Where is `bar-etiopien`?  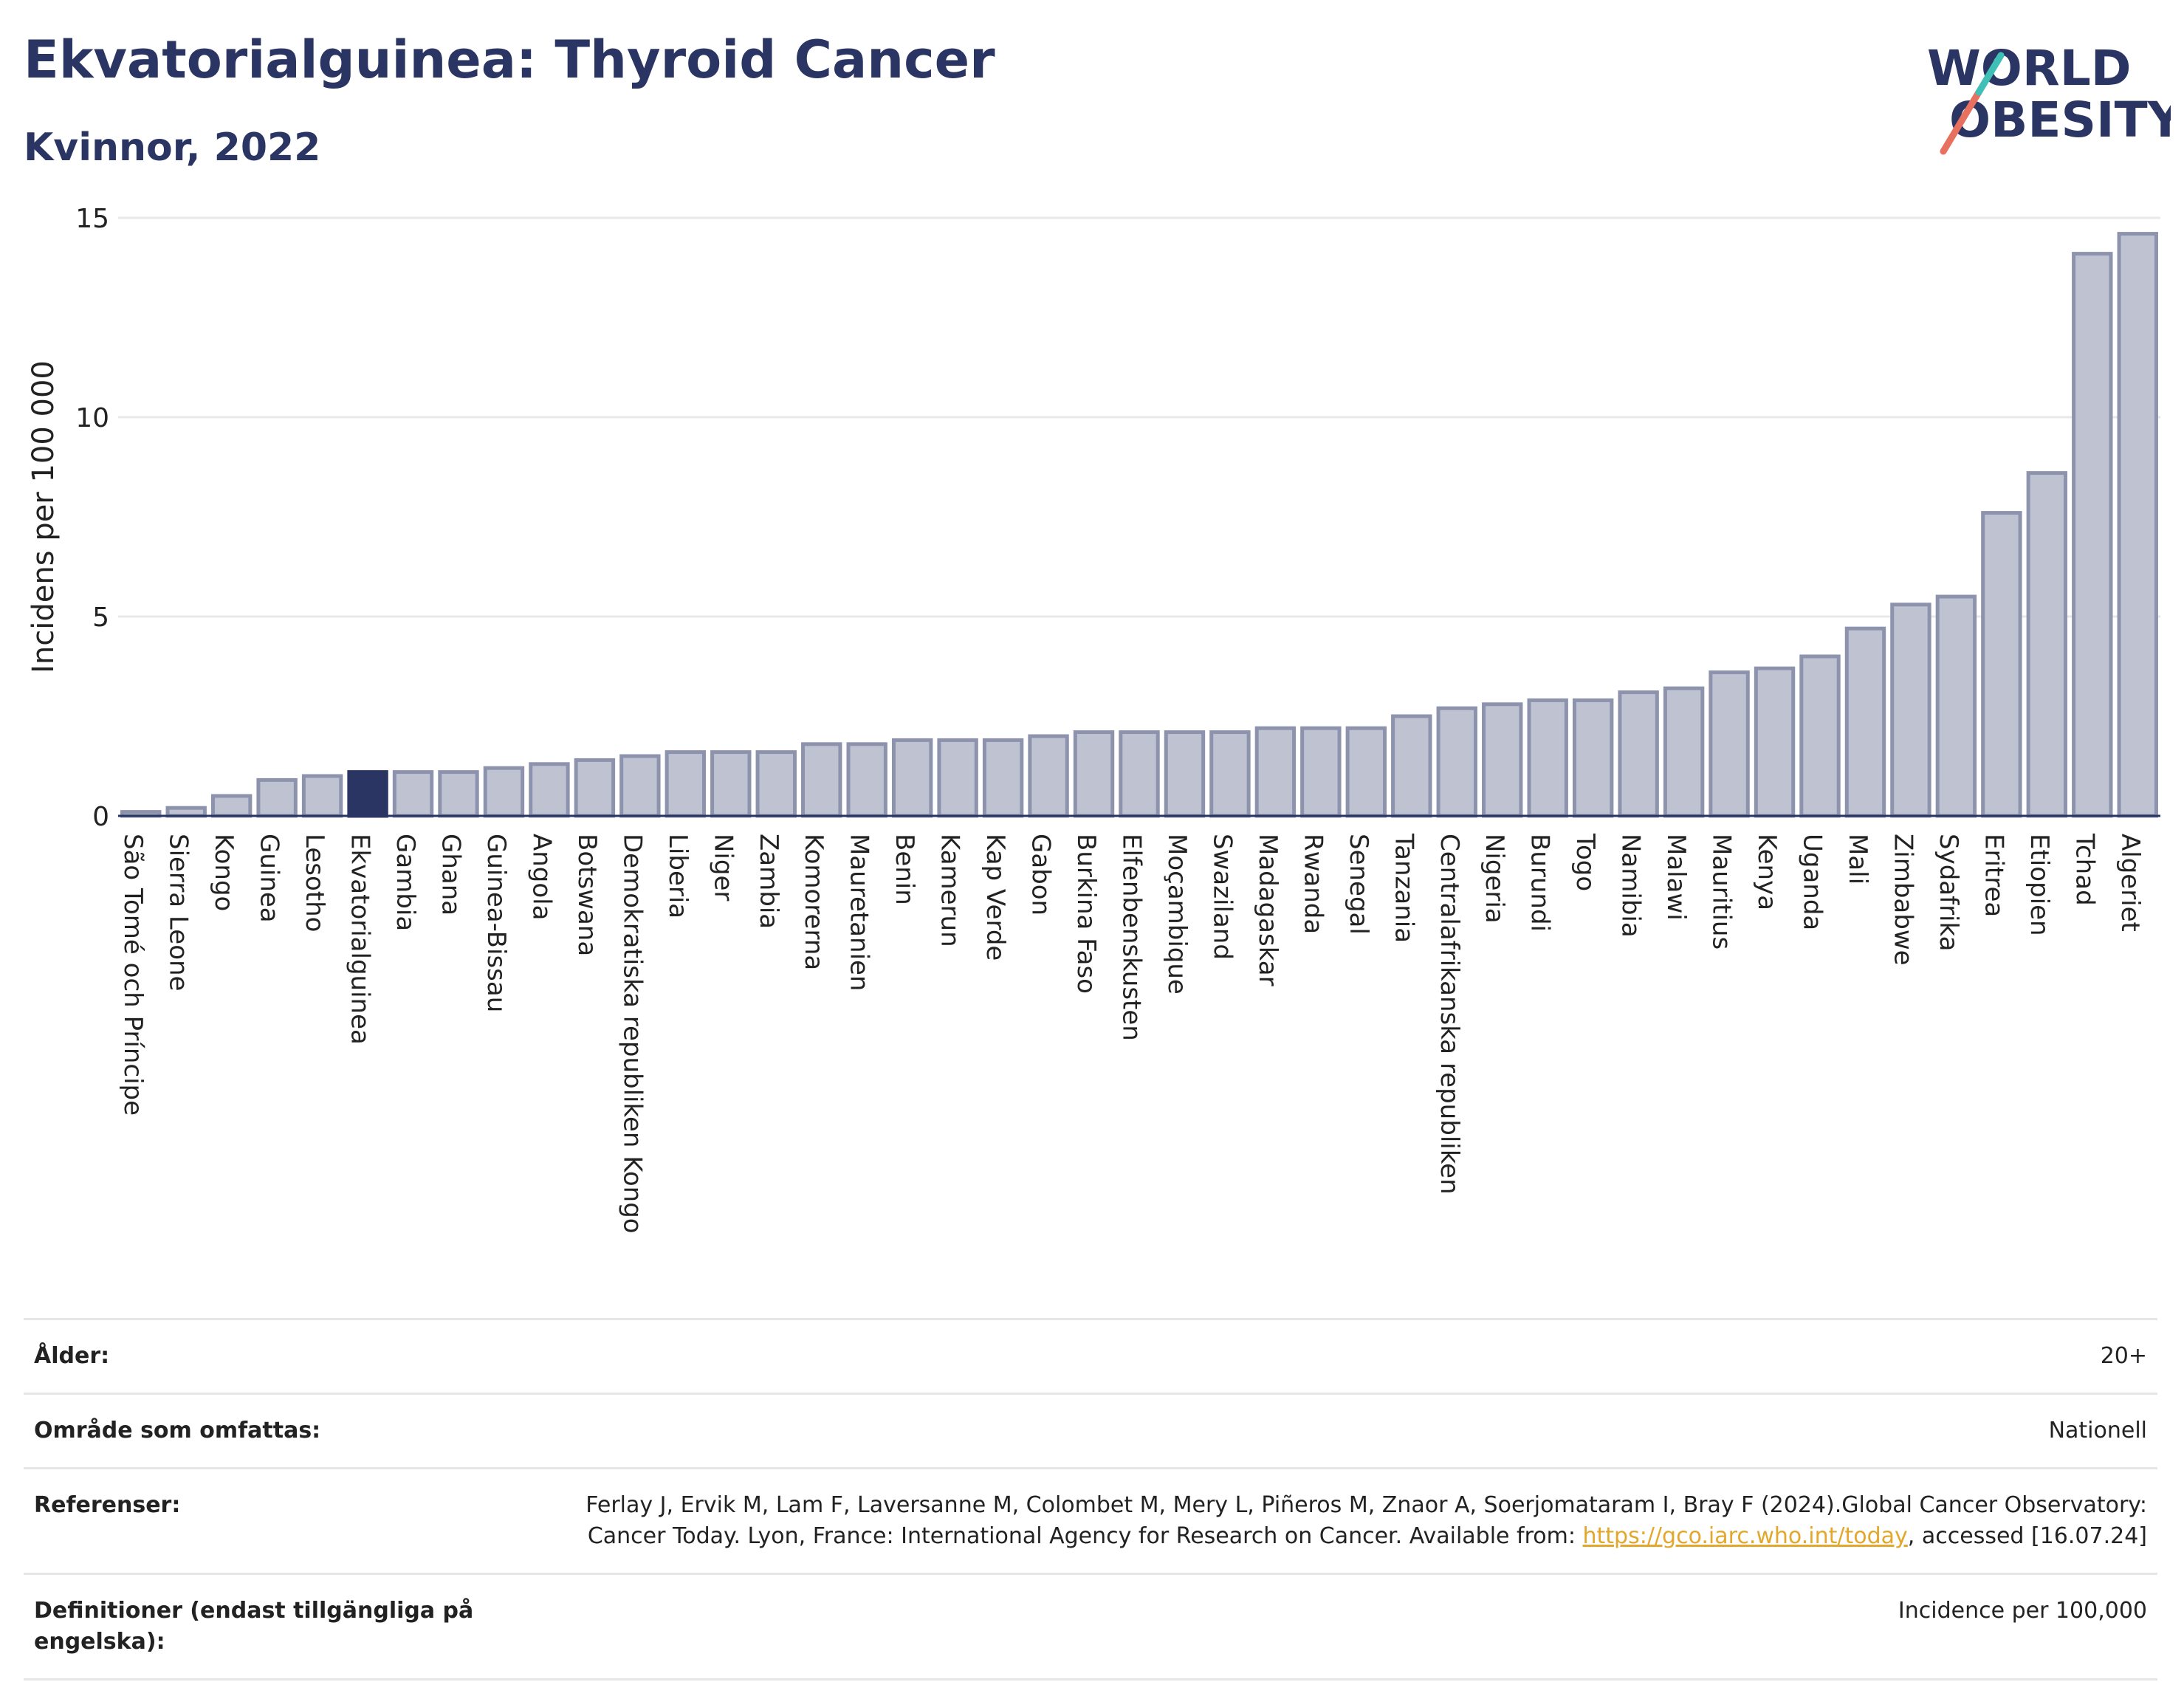
bar-etiopien is located at coordinates (2047, 644).